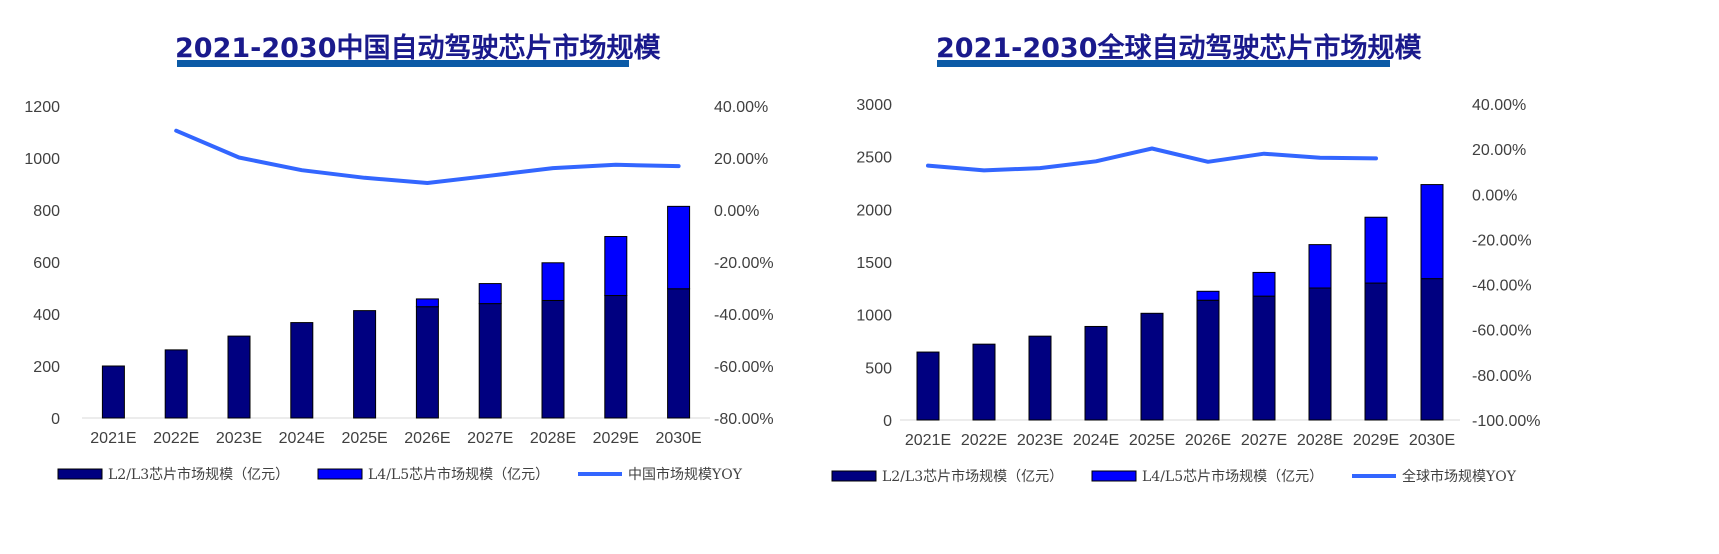  What do you see at coordinates (42, 107) in the screenshot?
I see `y-left-tick-label: 1200` at bounding box center [42, 107].